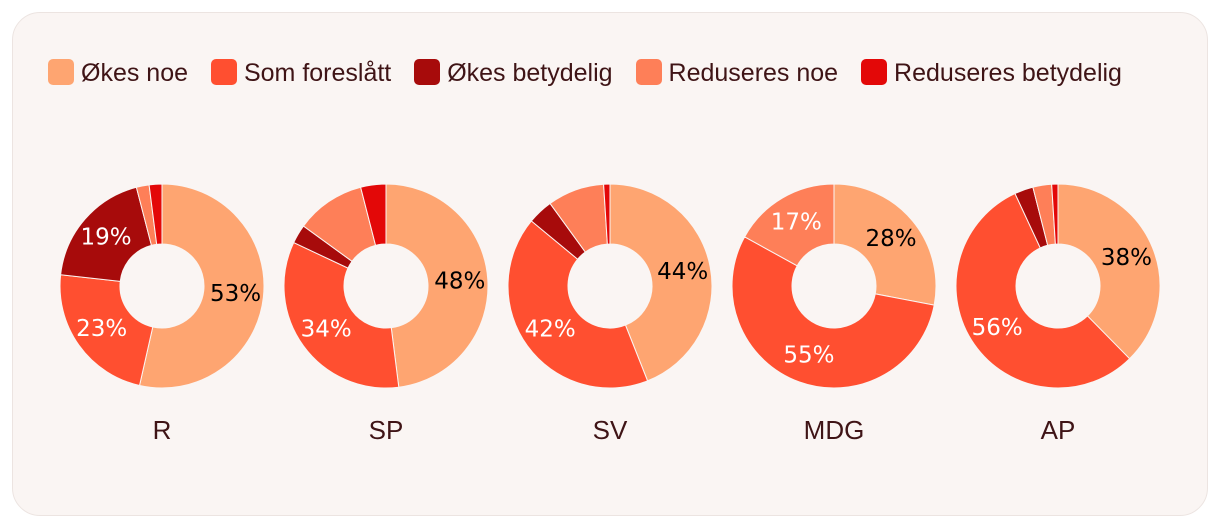 The width and height of the screenshot is (1220, 528). What do you see at coordinates (997, 328) in the screenshot?
I see `data-label: 56%` at bounding box center [997, 328].